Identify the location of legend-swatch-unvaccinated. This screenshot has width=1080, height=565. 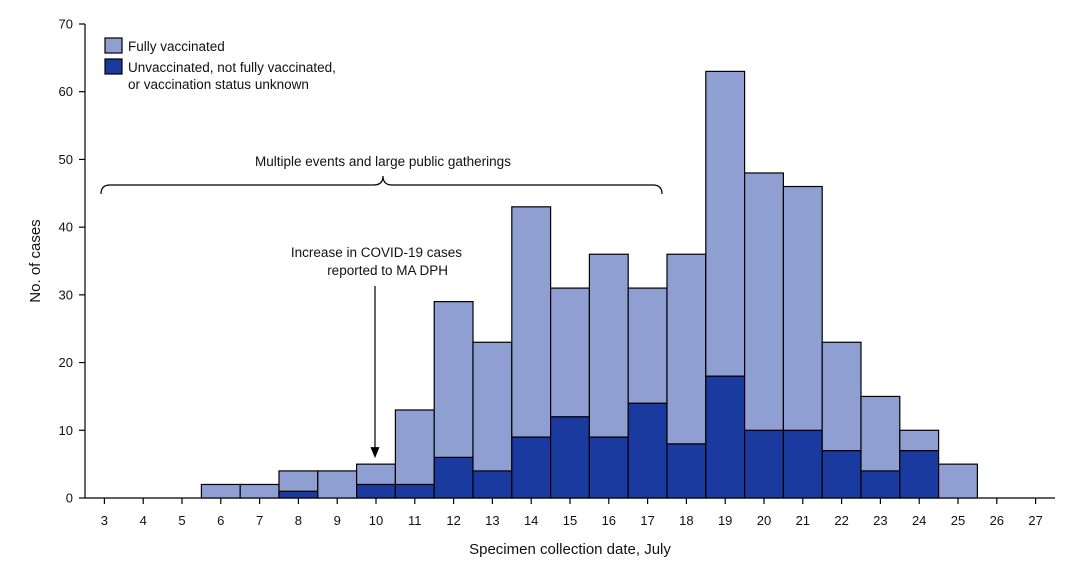
(113, 66).